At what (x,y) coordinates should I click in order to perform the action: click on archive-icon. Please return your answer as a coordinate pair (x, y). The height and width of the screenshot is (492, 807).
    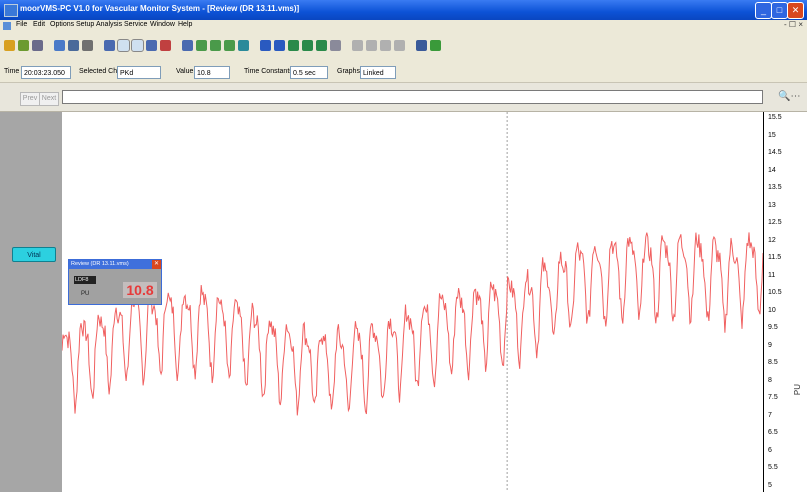
    Looking at the image, I should click on (37, 45).